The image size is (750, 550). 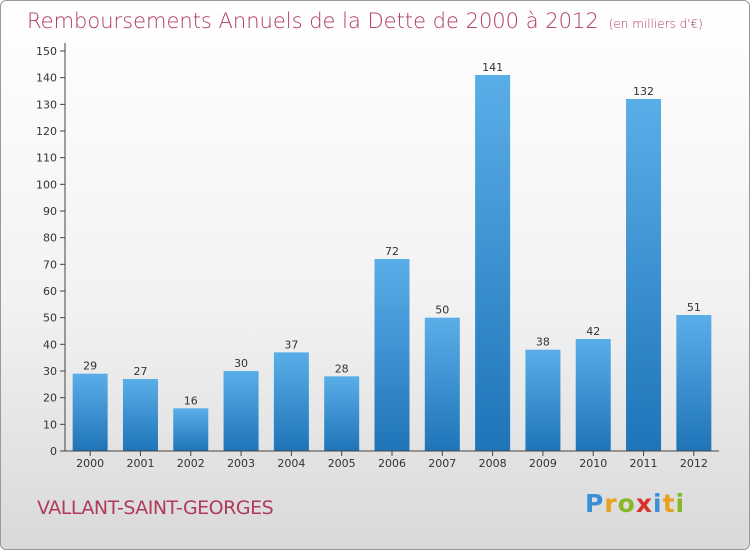 I want to click on y-tick-label: 0, so click(x=53, y=451).